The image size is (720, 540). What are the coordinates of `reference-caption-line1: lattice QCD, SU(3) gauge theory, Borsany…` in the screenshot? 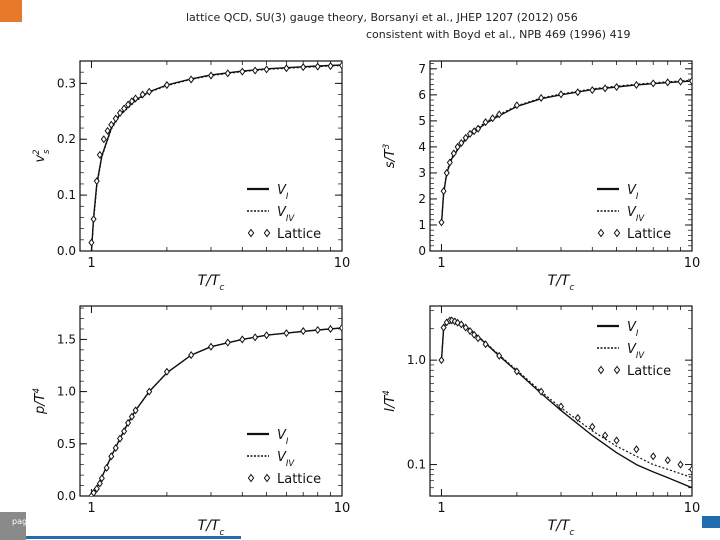 It's located at (382, 17).